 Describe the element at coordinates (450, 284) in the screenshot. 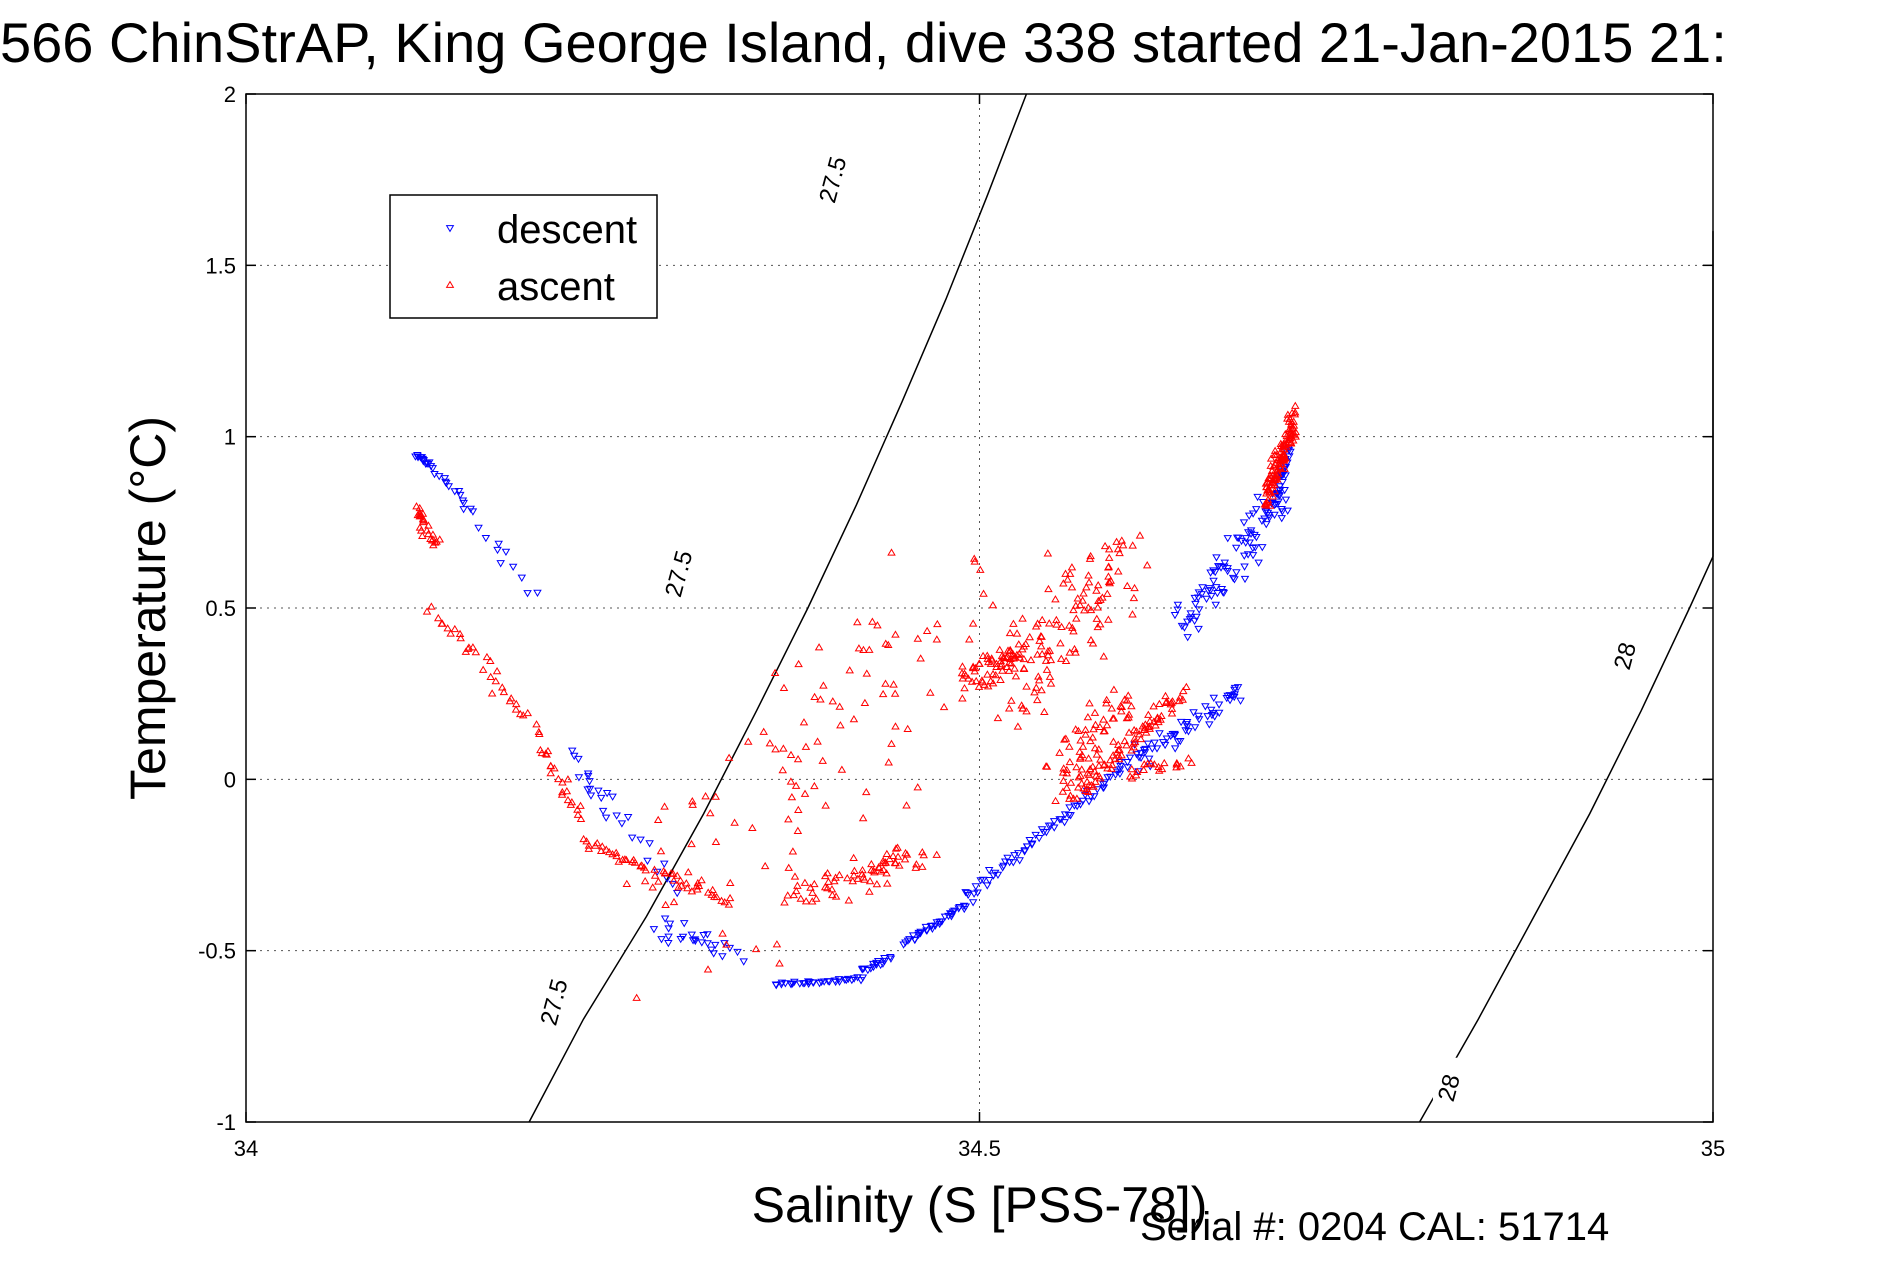

I see `legend-marker-ascent` at that location.